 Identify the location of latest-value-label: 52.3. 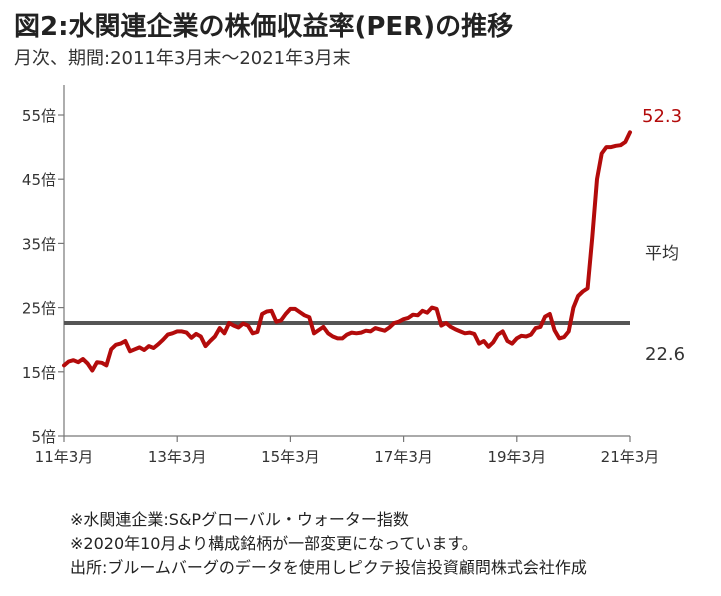
(662, 116).